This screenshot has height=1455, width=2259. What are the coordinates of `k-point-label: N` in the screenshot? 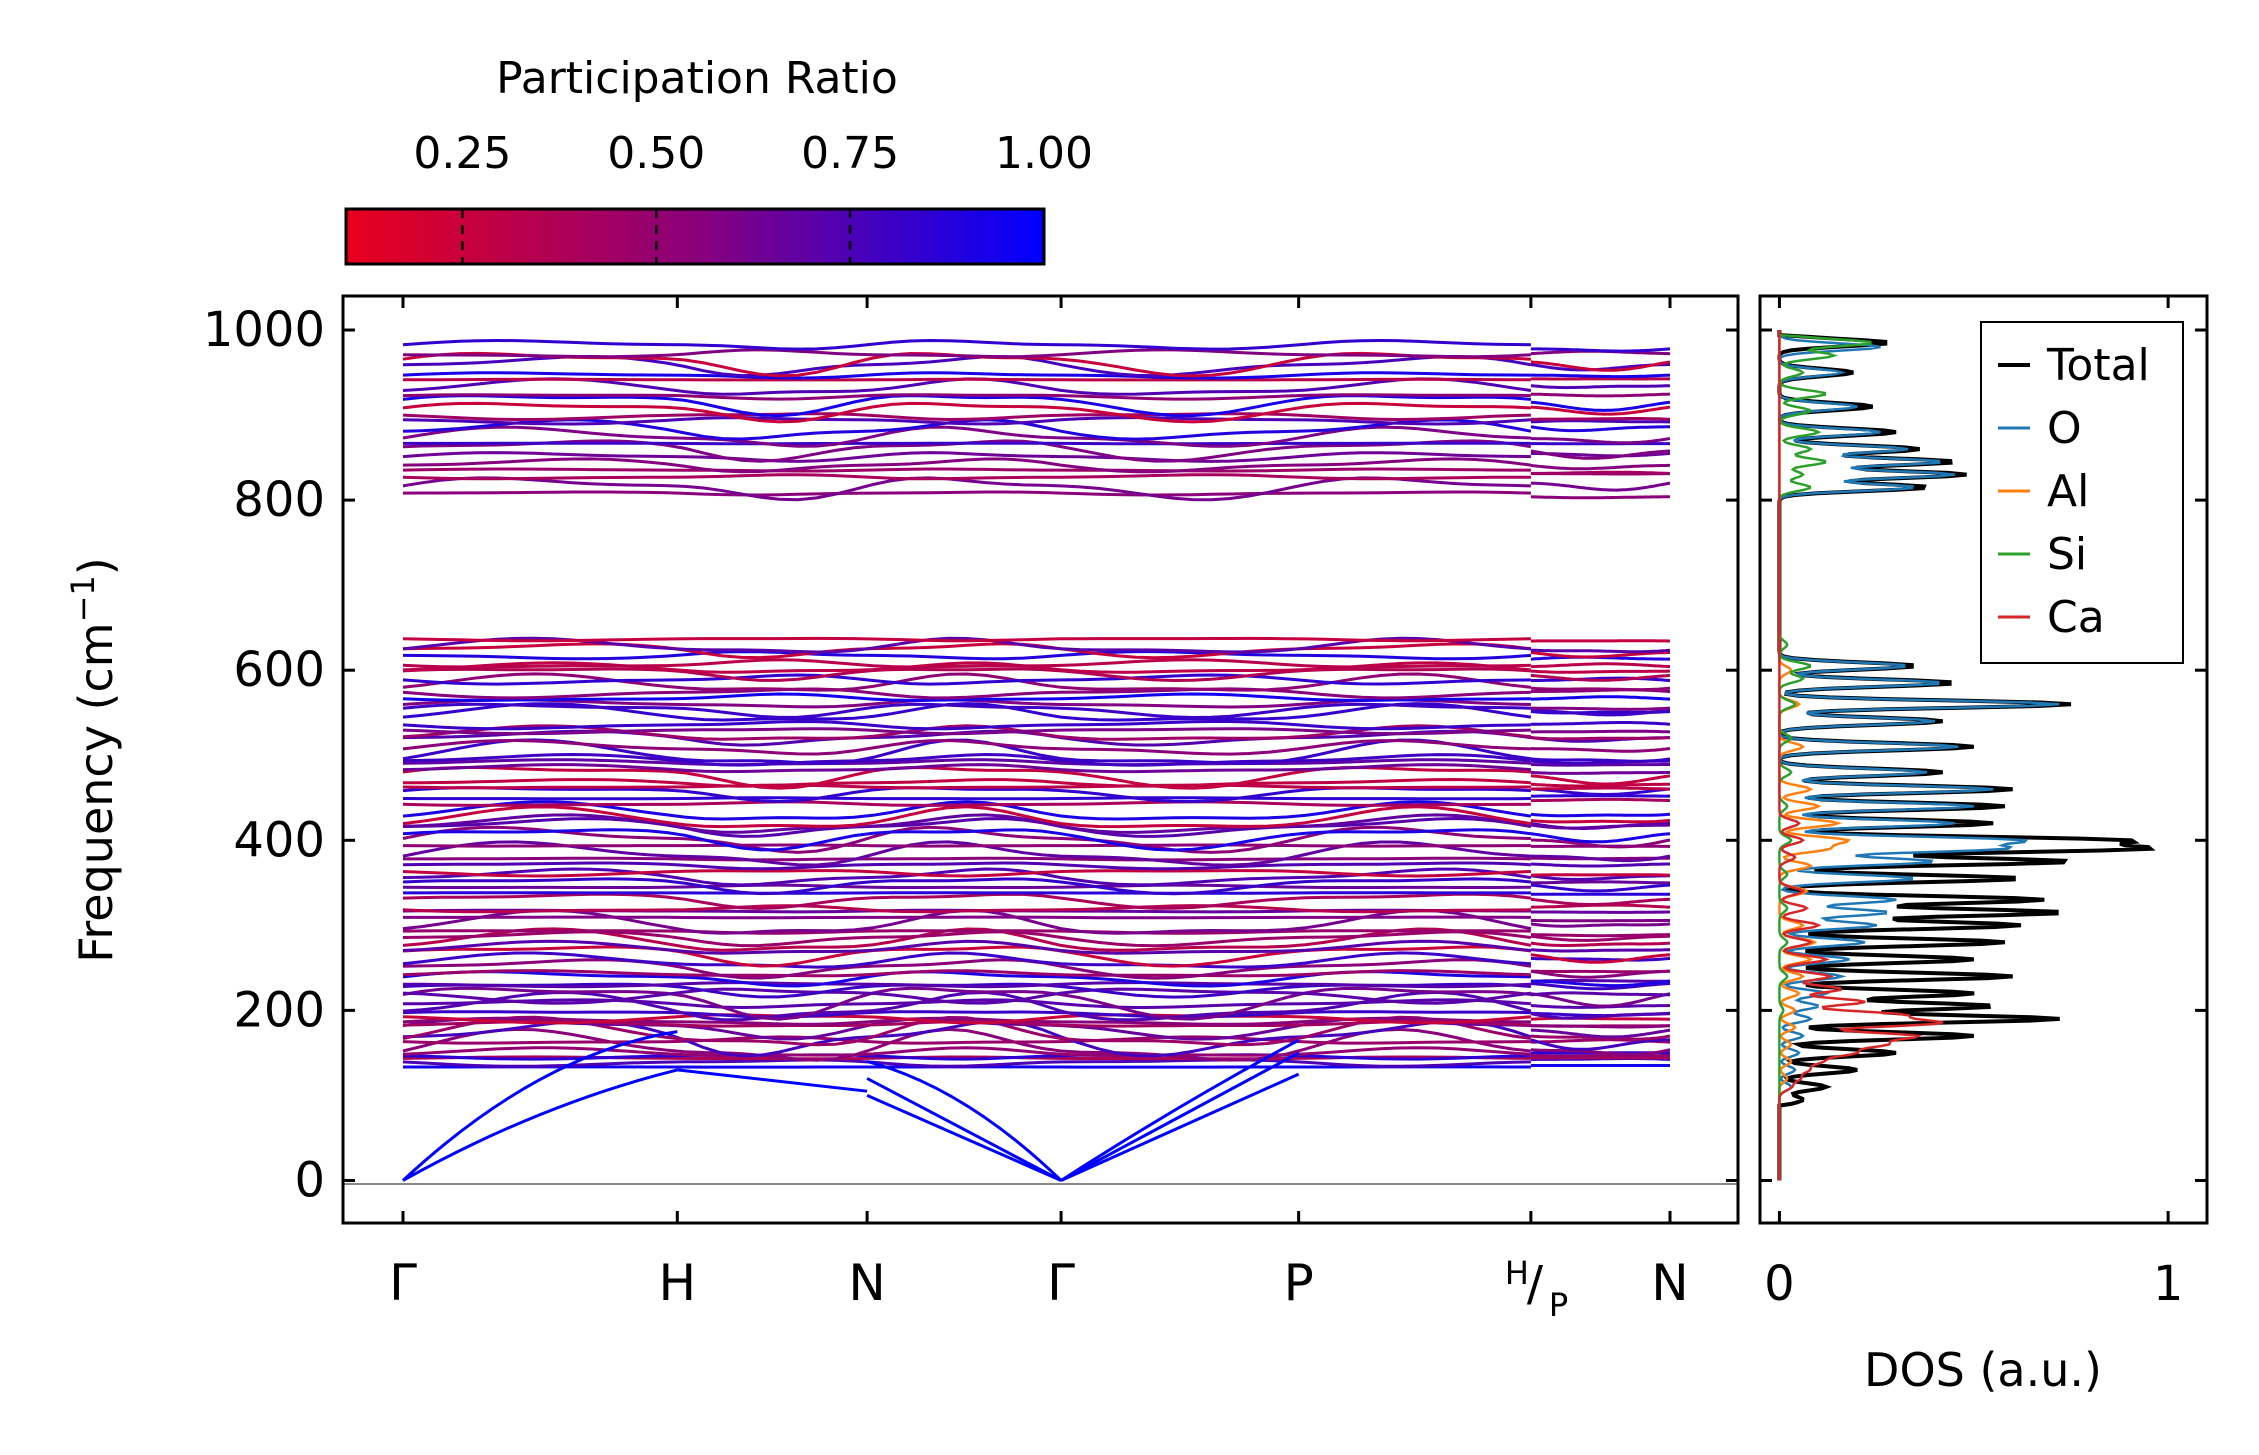 It's located at (1669, 1283).